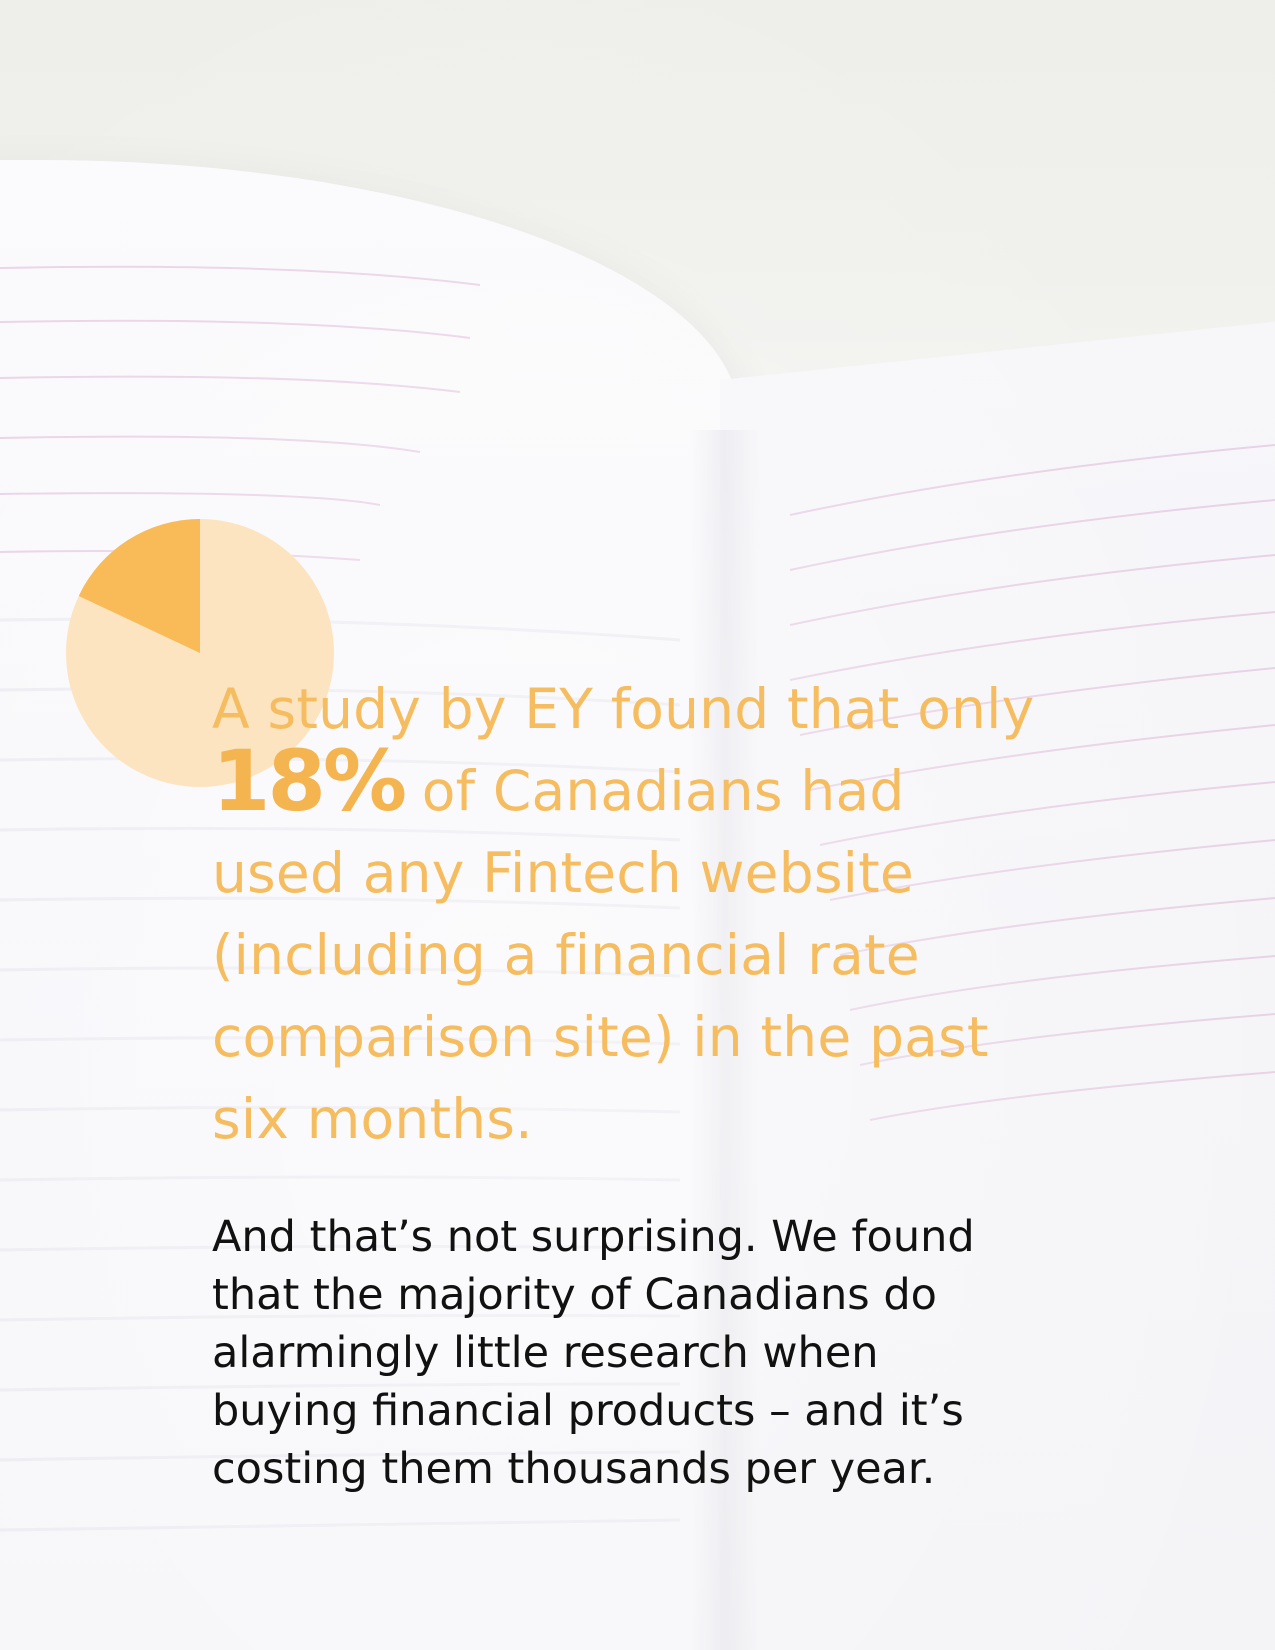 This screenshot has height=1650, width=1275. I want to click on body-line-1: And that’s not surprising. We found, so click(593, 1237).